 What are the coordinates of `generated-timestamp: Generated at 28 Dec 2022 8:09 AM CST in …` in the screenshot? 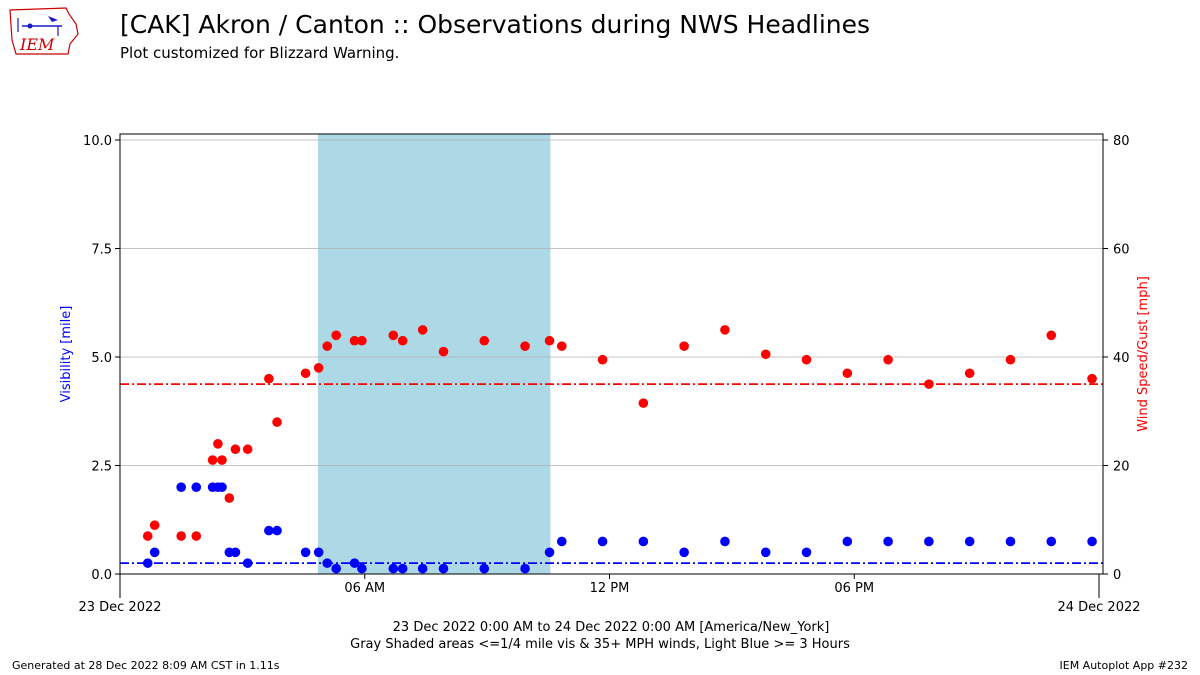 It's located at (146, 665).